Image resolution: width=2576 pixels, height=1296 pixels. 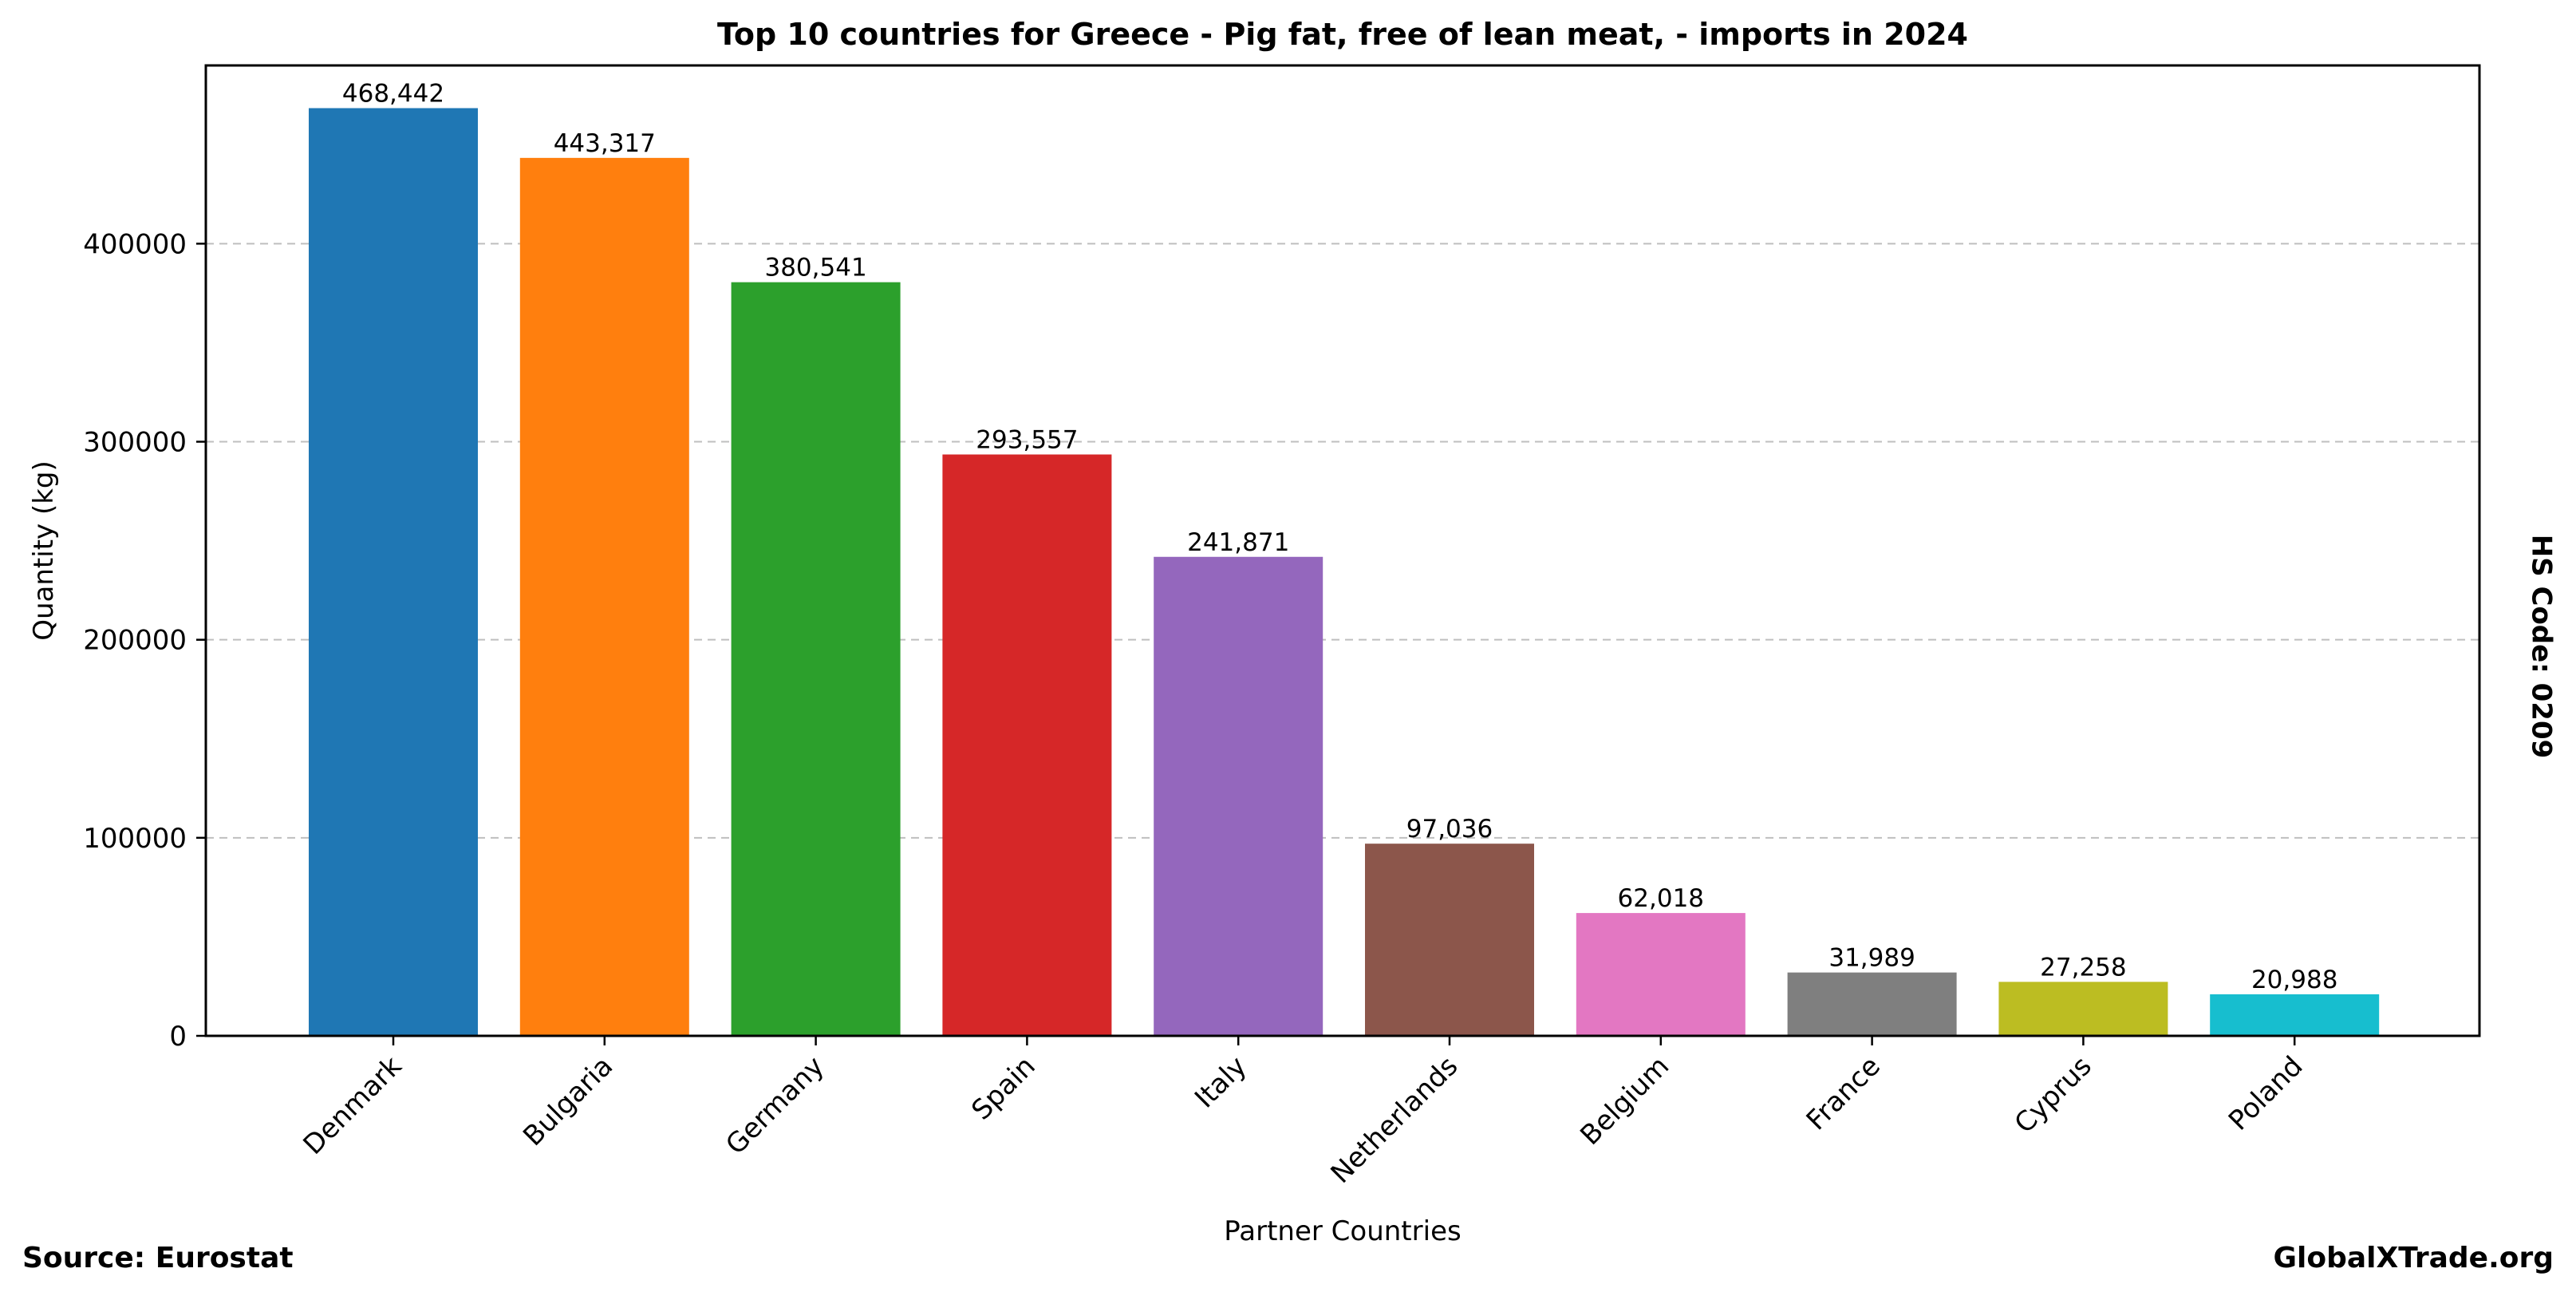 I want to click on x-tick-label-poland: Poland, so click(x=2266, y=1093).